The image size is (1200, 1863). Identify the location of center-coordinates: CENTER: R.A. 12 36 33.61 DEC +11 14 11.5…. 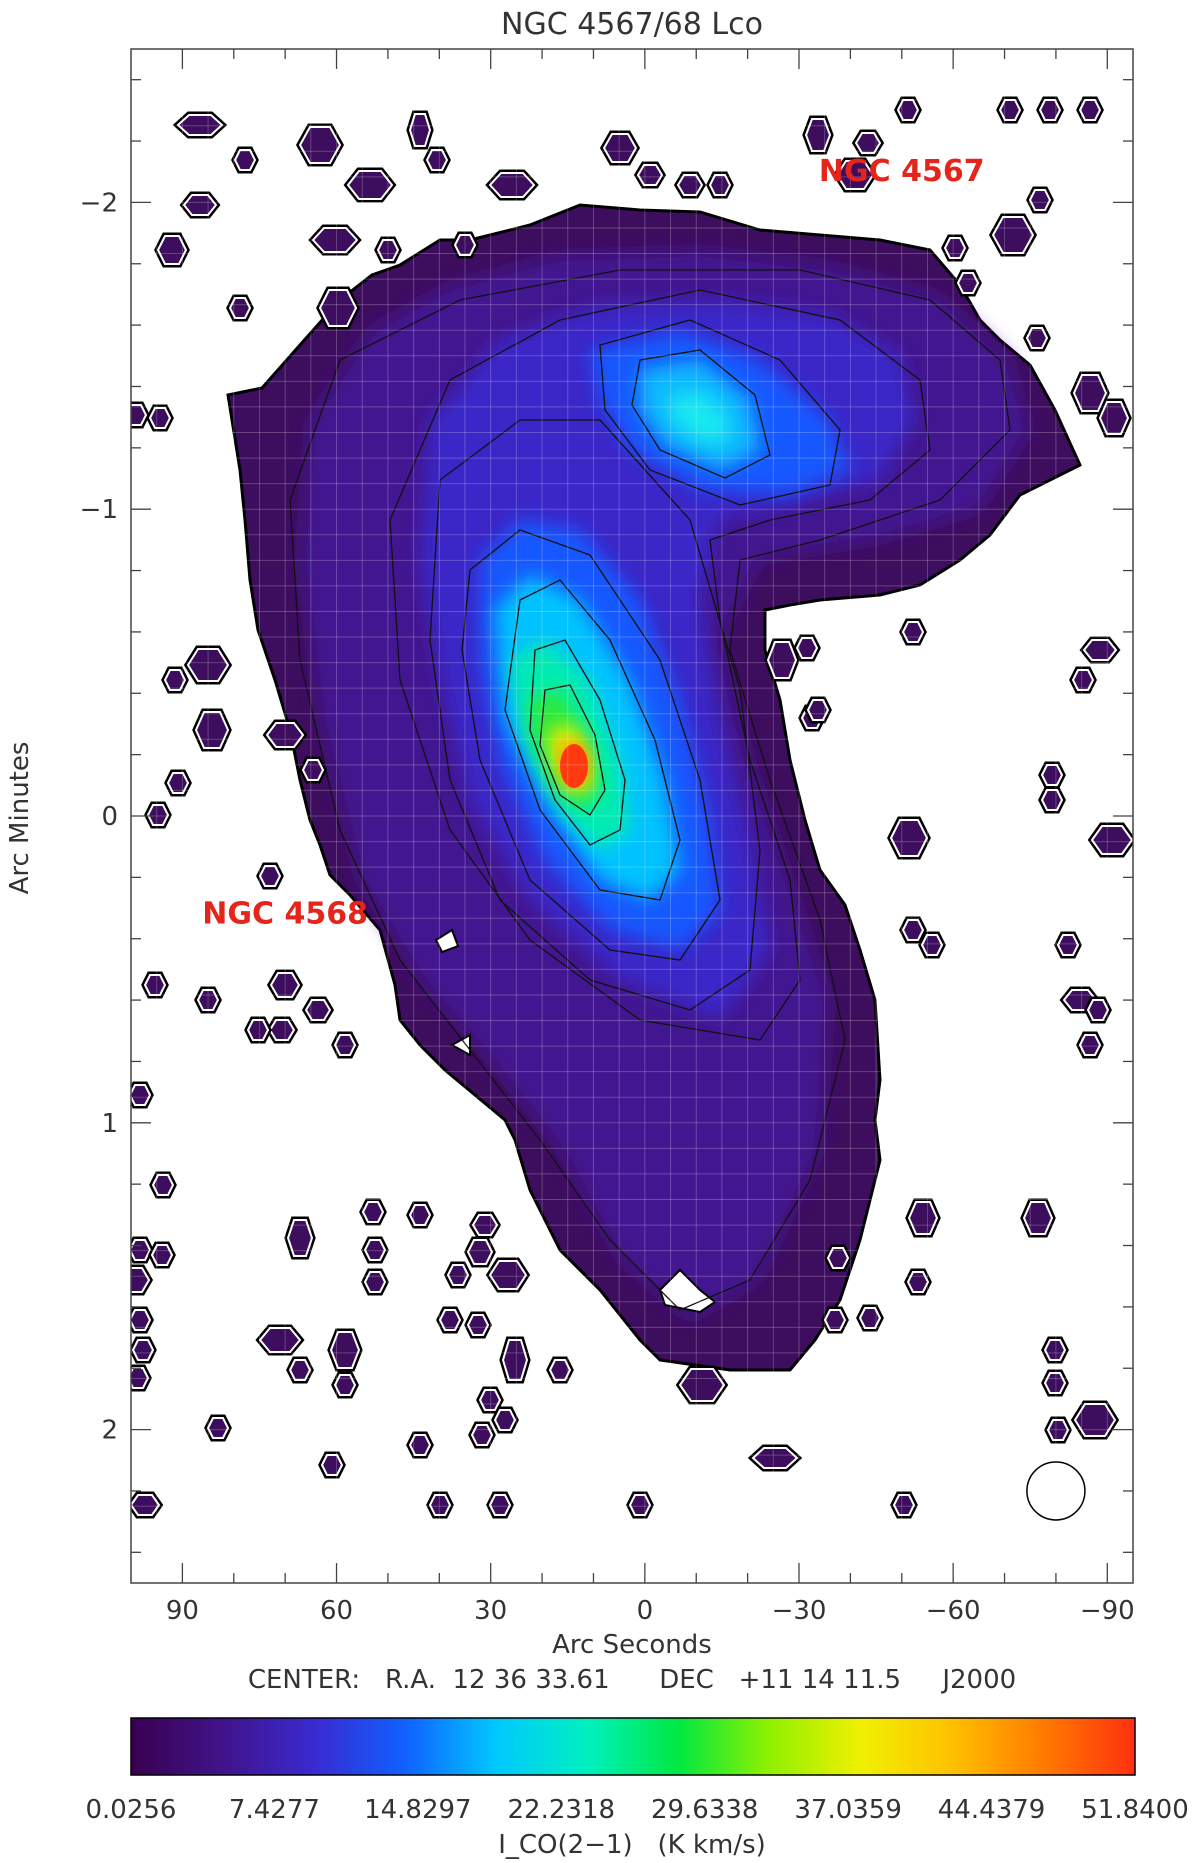
(632, 1680).